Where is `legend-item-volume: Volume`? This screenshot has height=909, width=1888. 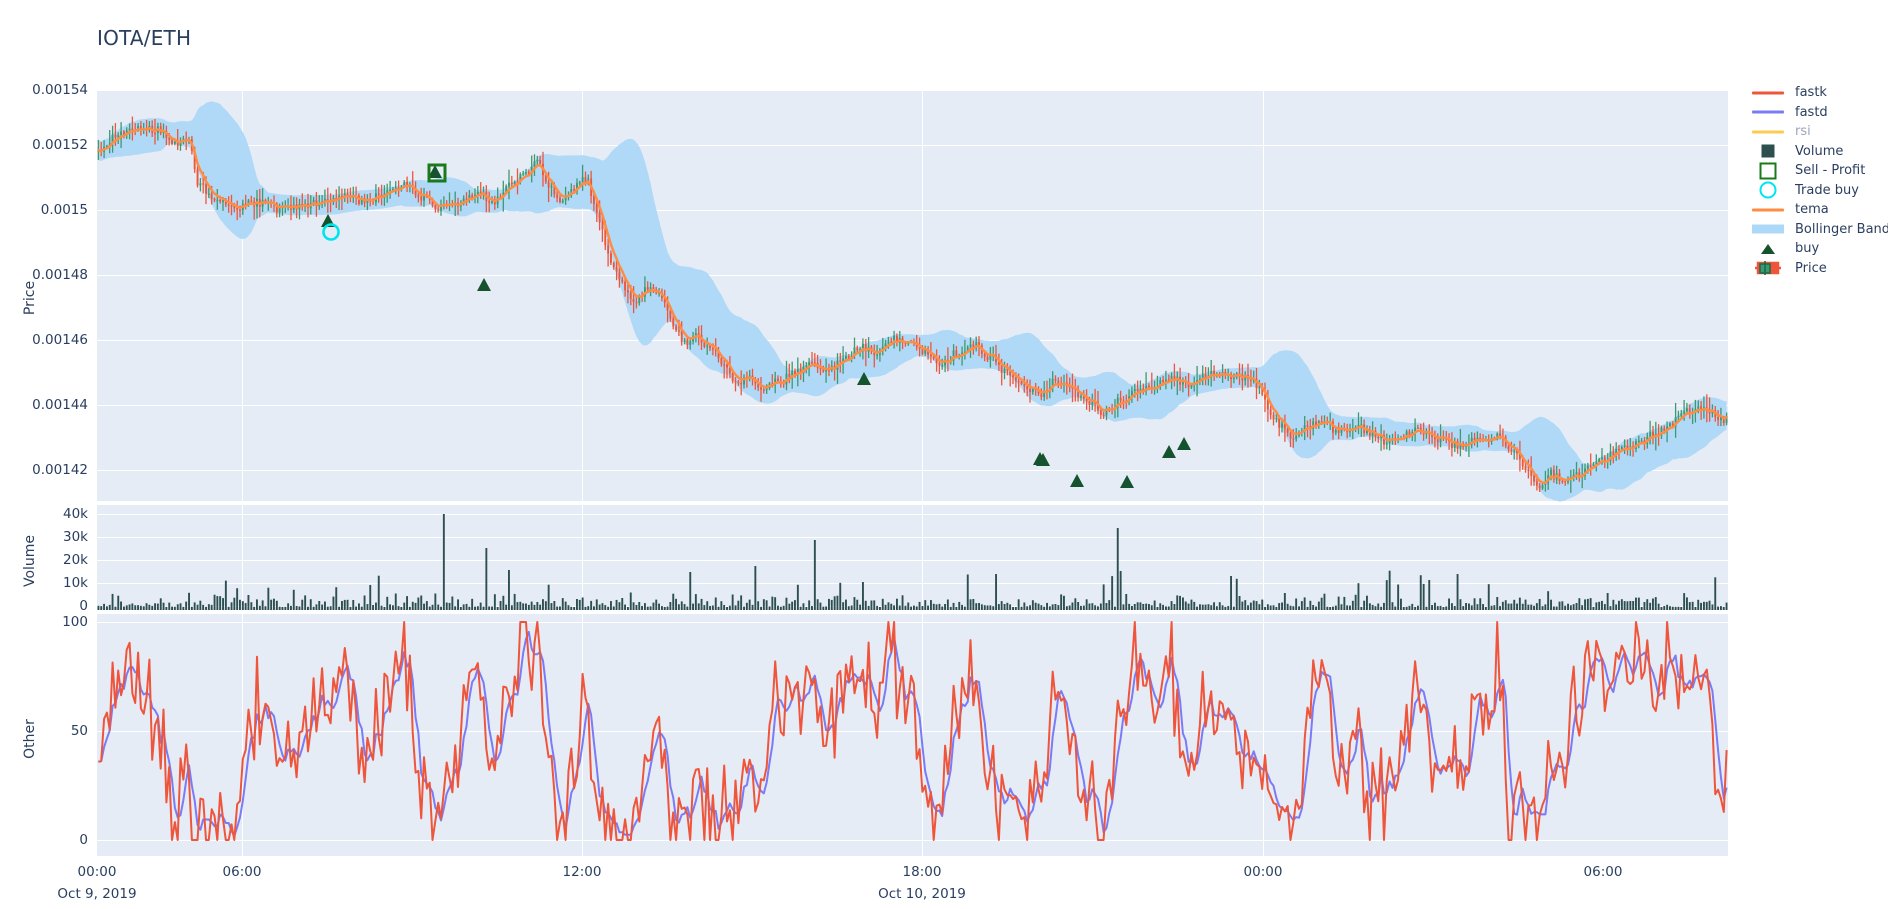
legend-item-volume: Volume is located at coordinates (1819, 152).